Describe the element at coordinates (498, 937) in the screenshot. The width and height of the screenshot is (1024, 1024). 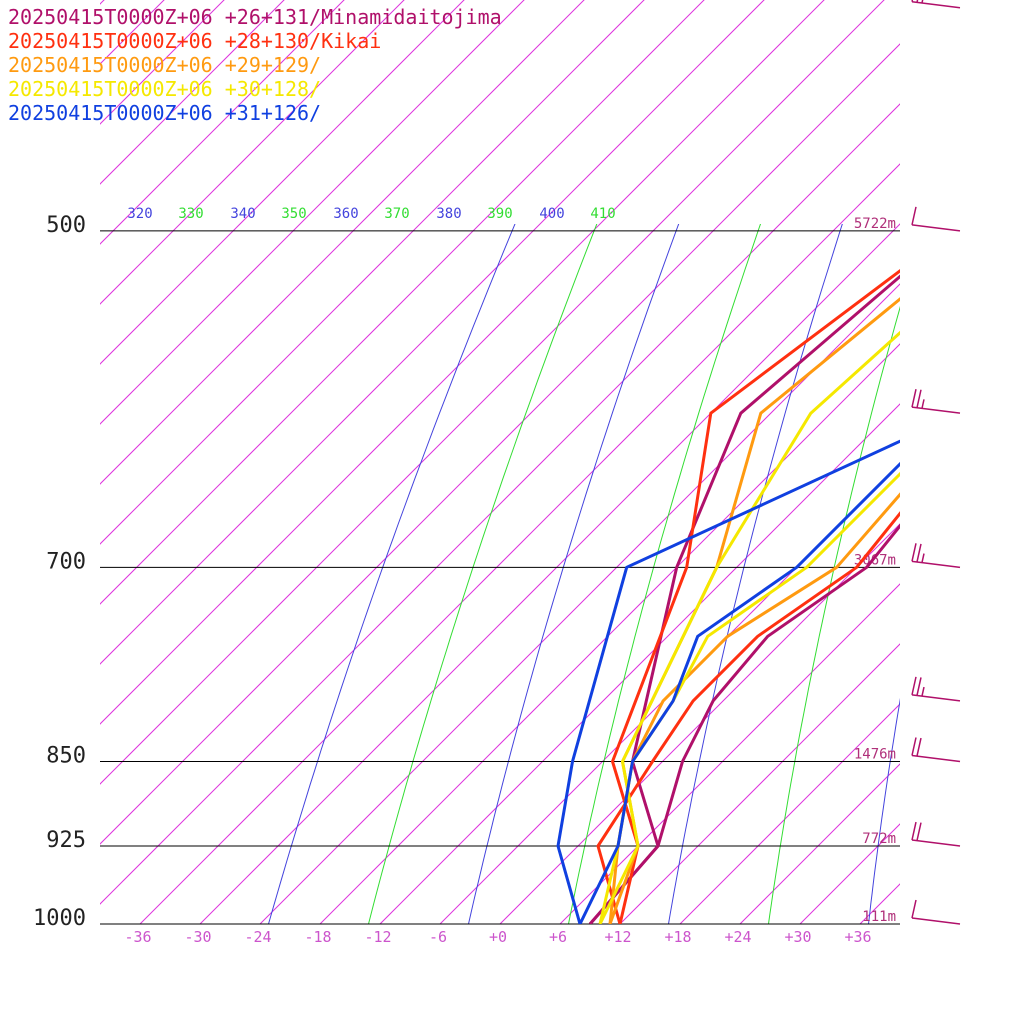
I see `x-tick-label: +0` at that location.